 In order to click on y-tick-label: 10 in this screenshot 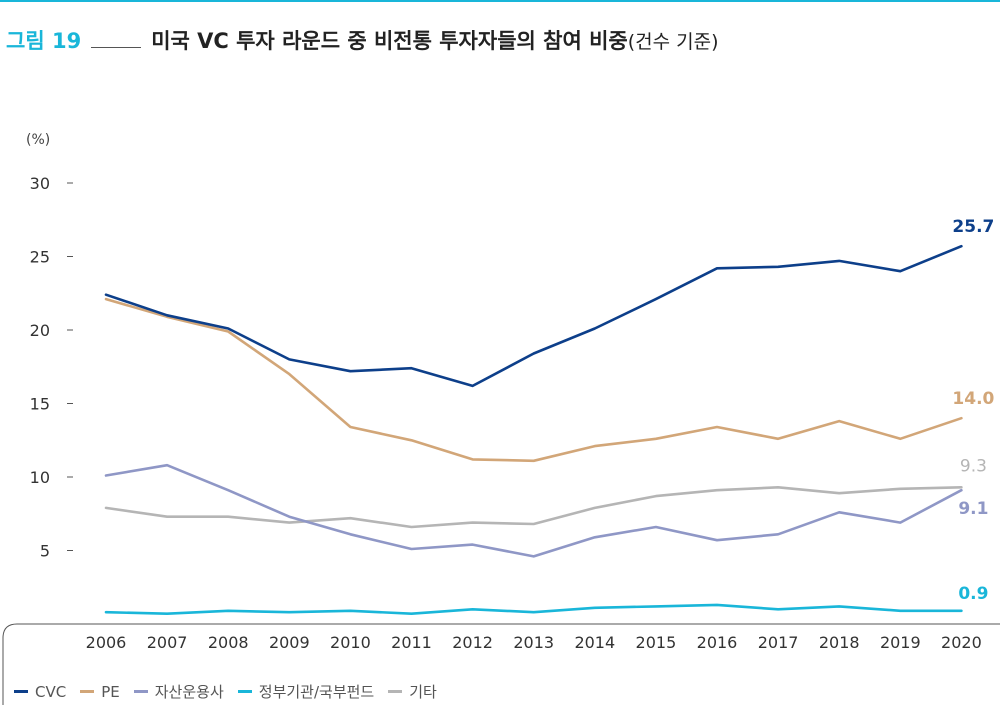, I will do `click(40, 477)`.